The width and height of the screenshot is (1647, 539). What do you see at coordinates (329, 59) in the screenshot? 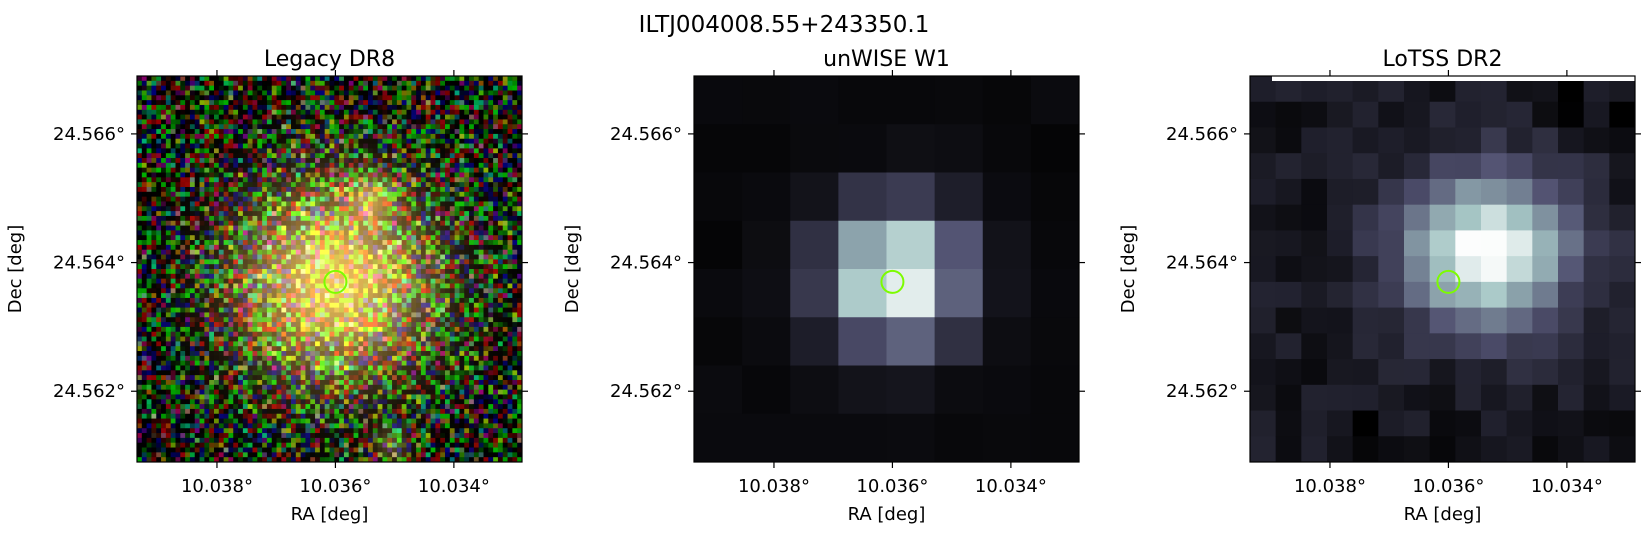
I see `panel-title: Legacy DR8` at bounding box center [329, 59].